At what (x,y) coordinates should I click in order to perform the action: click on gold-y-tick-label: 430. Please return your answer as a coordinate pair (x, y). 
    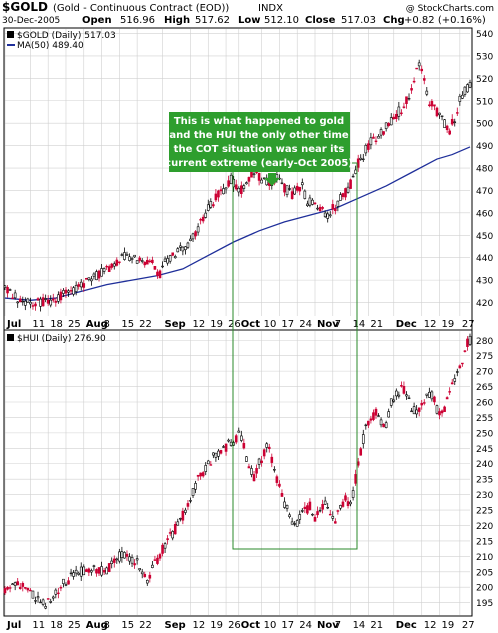
    Looking at the image, I should click on (484, 282).